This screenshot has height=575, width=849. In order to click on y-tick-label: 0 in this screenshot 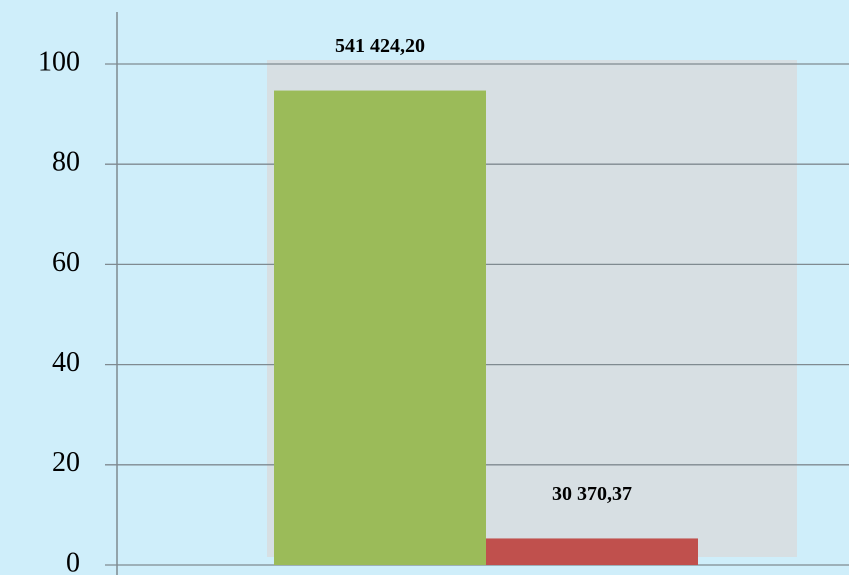, I will do `click(73, 561)`.